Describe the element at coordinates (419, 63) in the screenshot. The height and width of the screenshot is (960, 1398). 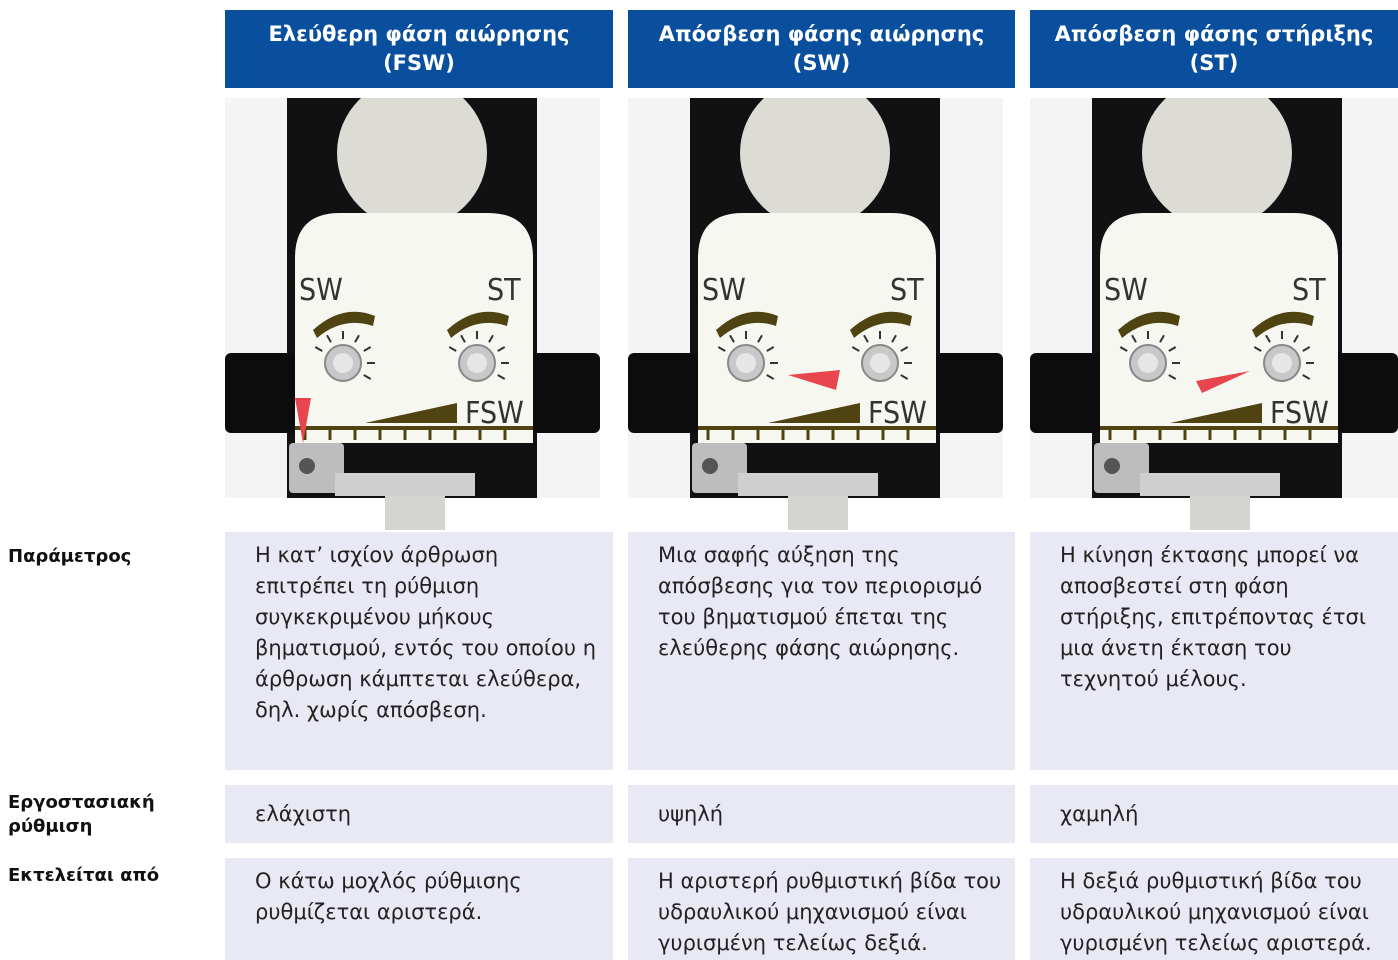
I see `header-code: (FSW)` at that location.